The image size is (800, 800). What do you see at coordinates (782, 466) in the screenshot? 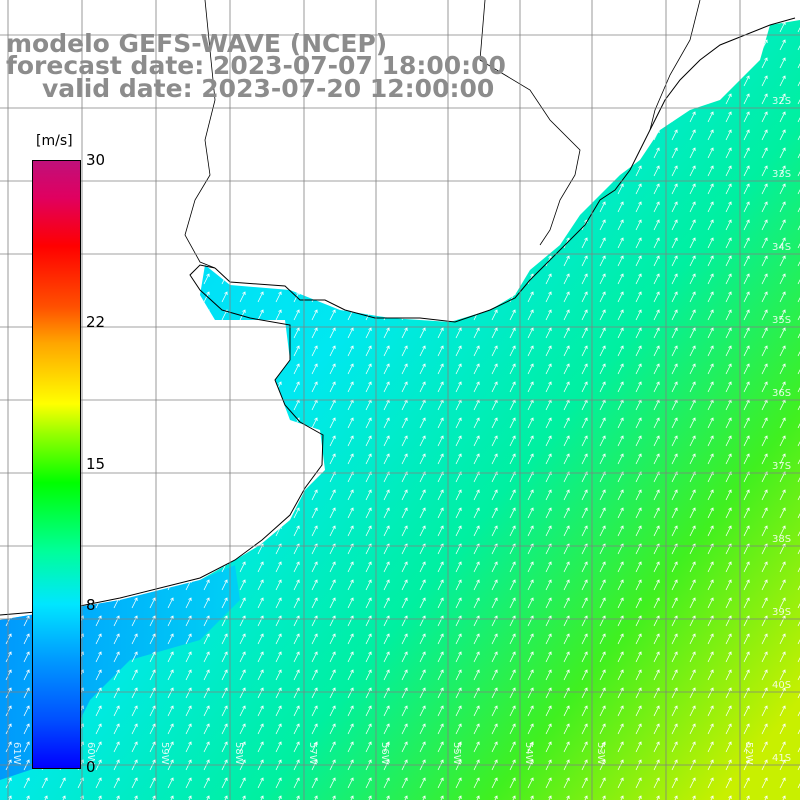
I see `latitude-label: 37S` at bounding box center [782, 466].